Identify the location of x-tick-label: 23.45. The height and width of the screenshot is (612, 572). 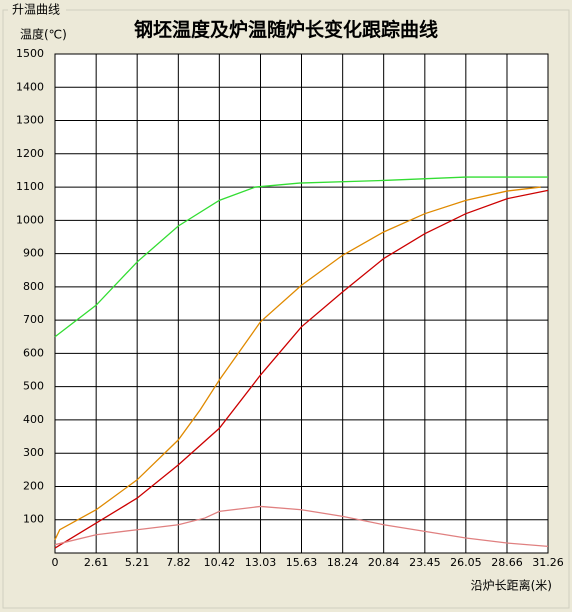
(425, 562).